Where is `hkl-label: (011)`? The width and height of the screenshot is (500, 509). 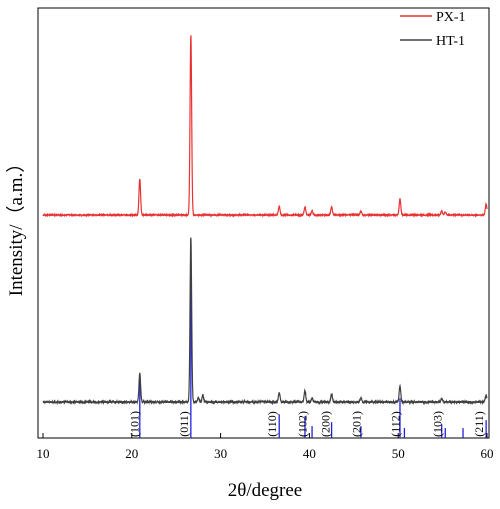 hkl-label: (011) is located at coordinates (184, 424).